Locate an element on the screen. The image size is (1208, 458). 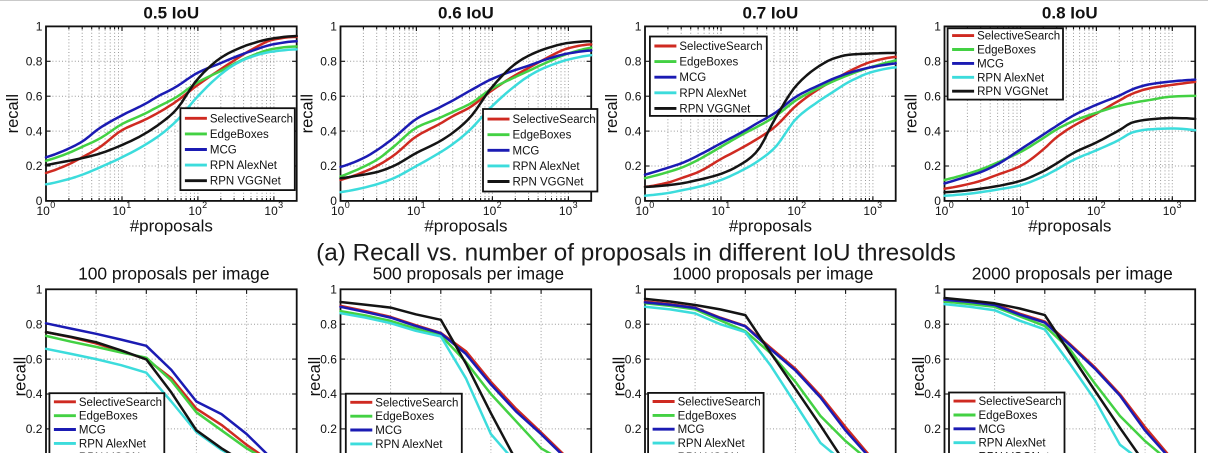
svg-text: 0.6 IoU is located at coordinates (466, 13).